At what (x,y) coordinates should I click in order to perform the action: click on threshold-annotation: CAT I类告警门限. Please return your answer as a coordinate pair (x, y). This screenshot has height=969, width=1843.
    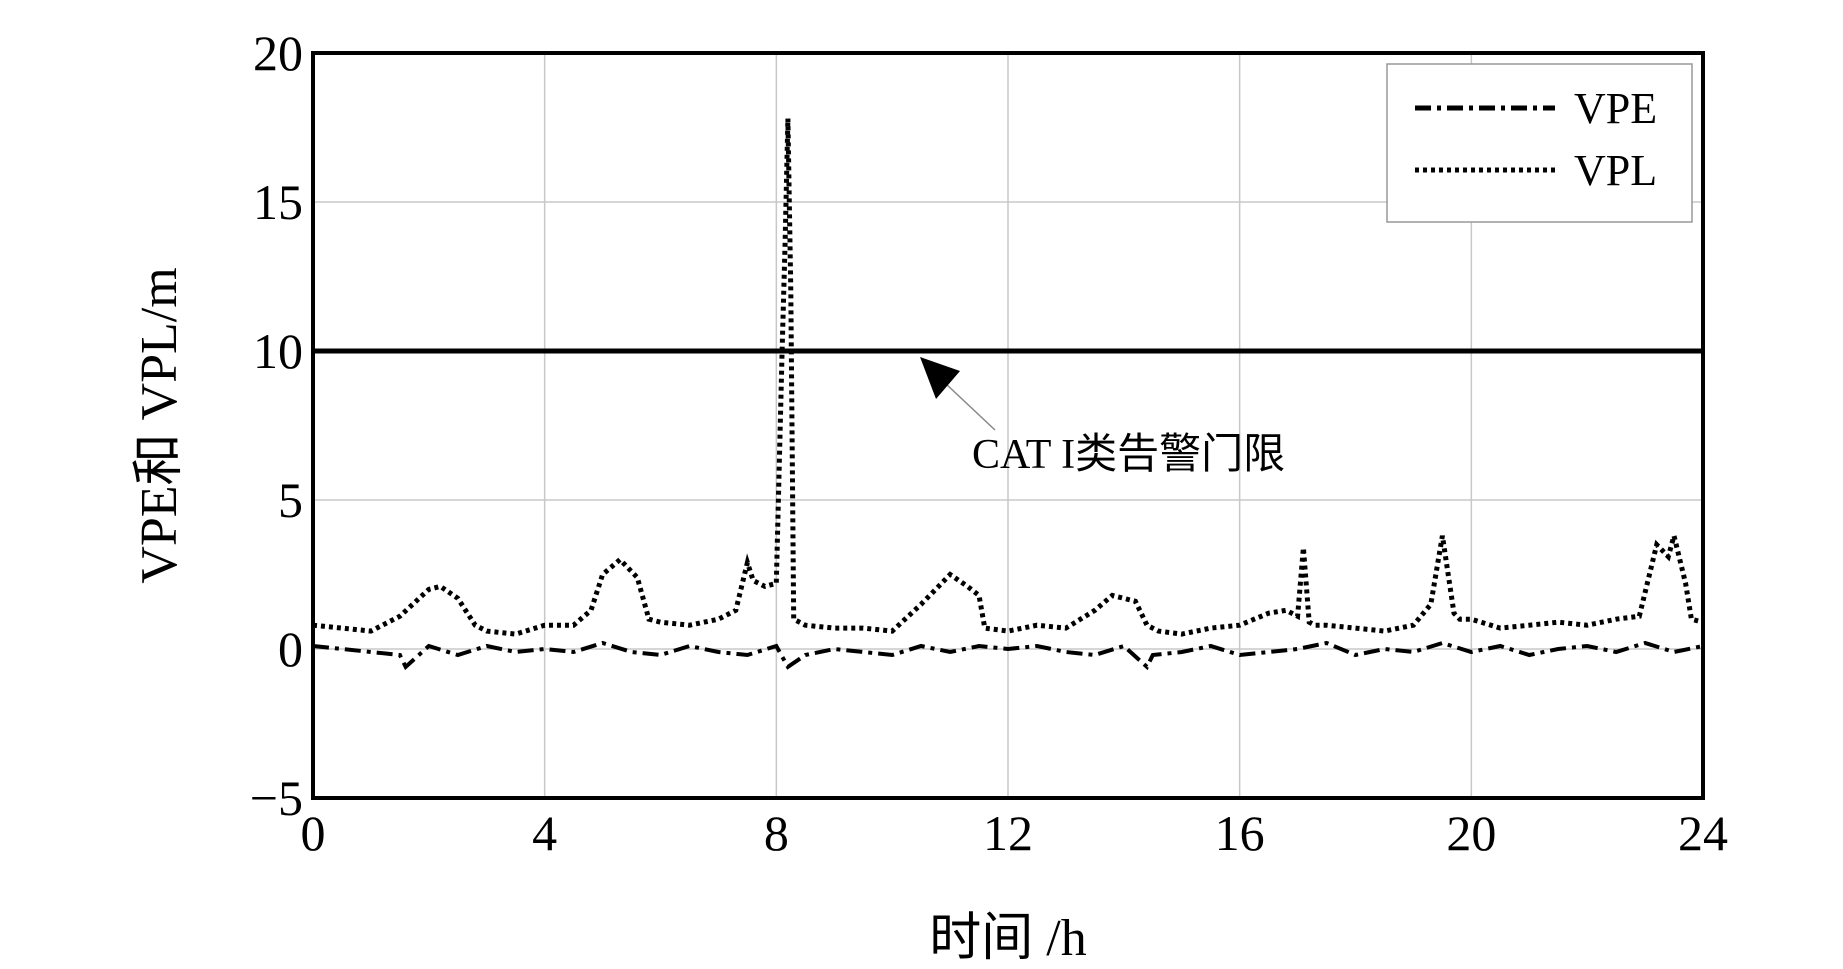
    Looking at the image, I should click on (1102, 417).